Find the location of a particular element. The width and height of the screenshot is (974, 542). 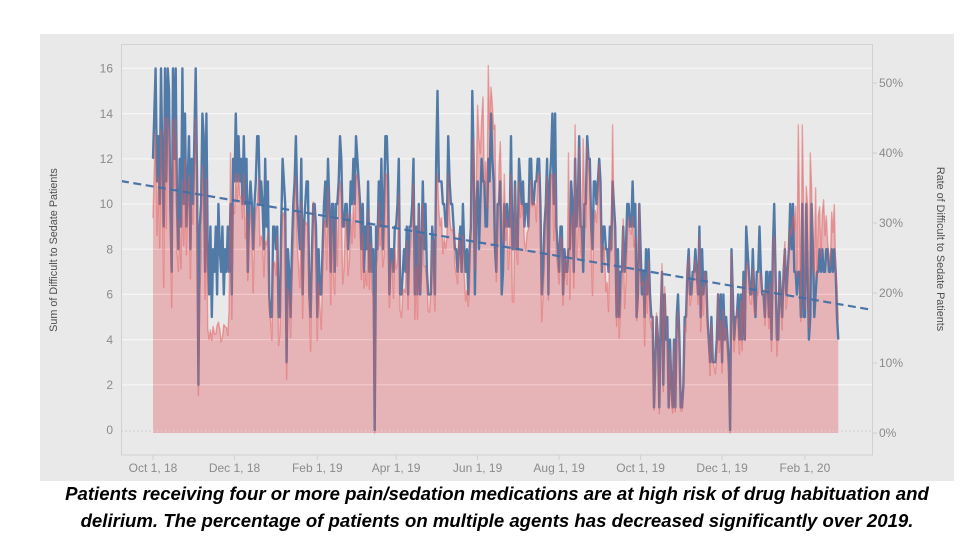

svg-text:Sum of Difficult to Sedate Pat: Sum of Difficult to Sedate Patients is located at coordinates (54, 250).